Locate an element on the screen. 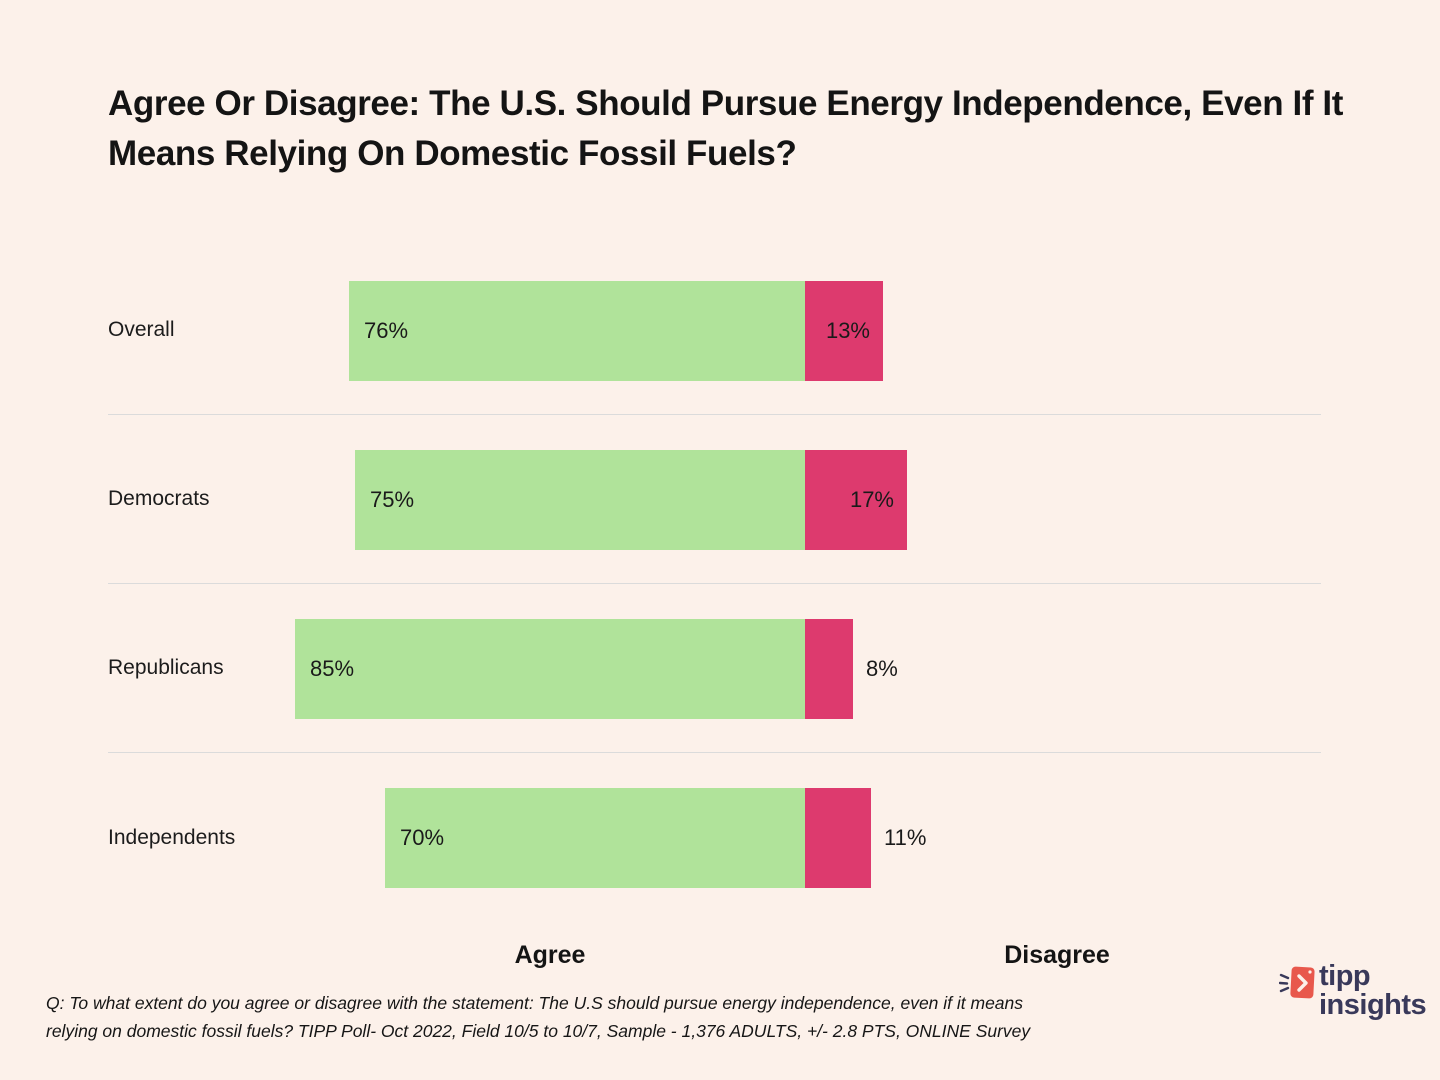 The height and width of the screenshot is (1080, 1440). chart-row-democrats: Democrats 75% 17% is located at coordinates (714, 499).